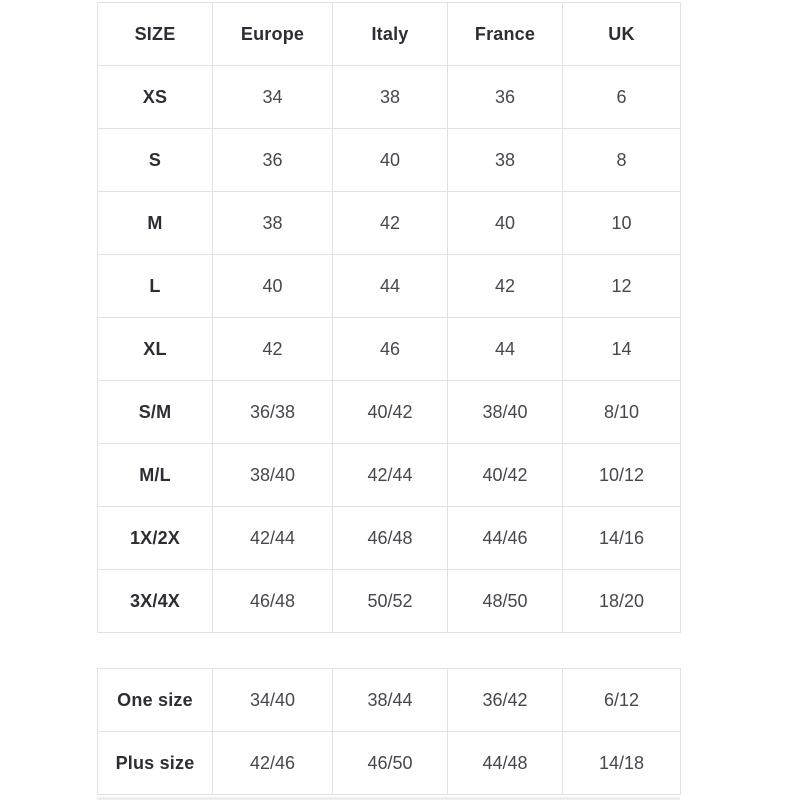 This screenshot has height=800, width=800. I want to click on size-label-cell: Plus size, so click(155, 763).